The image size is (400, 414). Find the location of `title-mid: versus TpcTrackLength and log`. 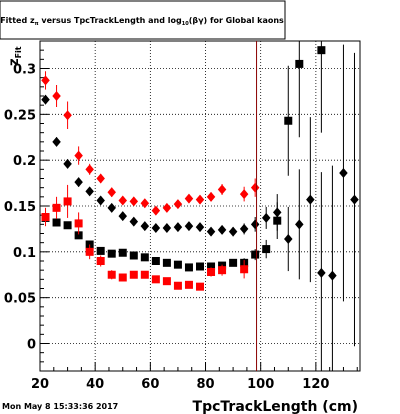

title-mid: versus TpcTrackLength and log is located at coordinates (110, 20).